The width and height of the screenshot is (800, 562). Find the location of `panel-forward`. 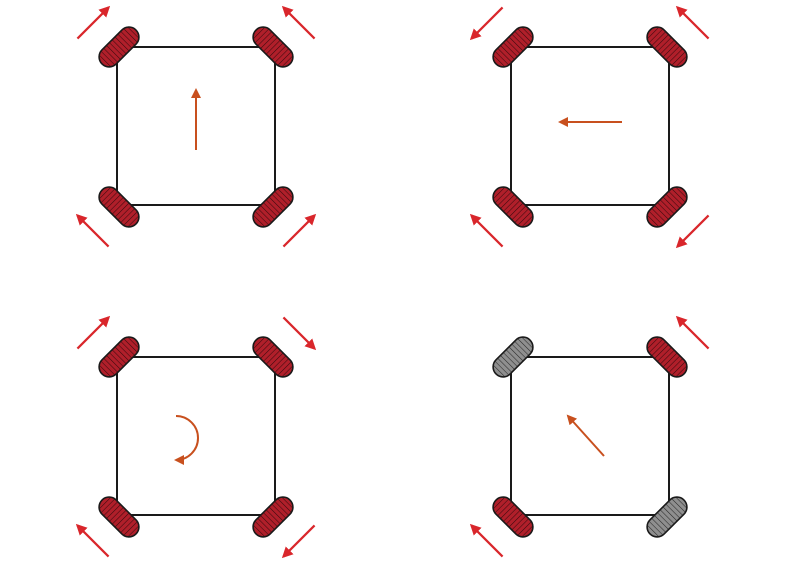

panel-forward is located at coordinates (196, 126).